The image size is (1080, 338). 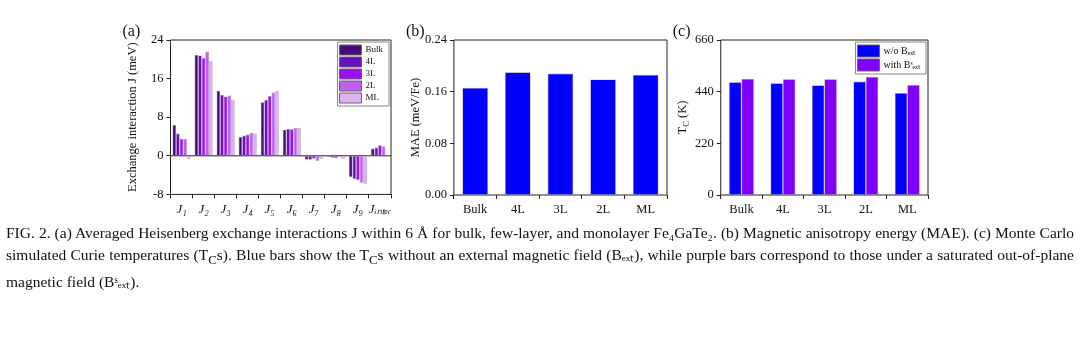 I want to click on x-tick-label: J₉, so click(x=358, y=208).